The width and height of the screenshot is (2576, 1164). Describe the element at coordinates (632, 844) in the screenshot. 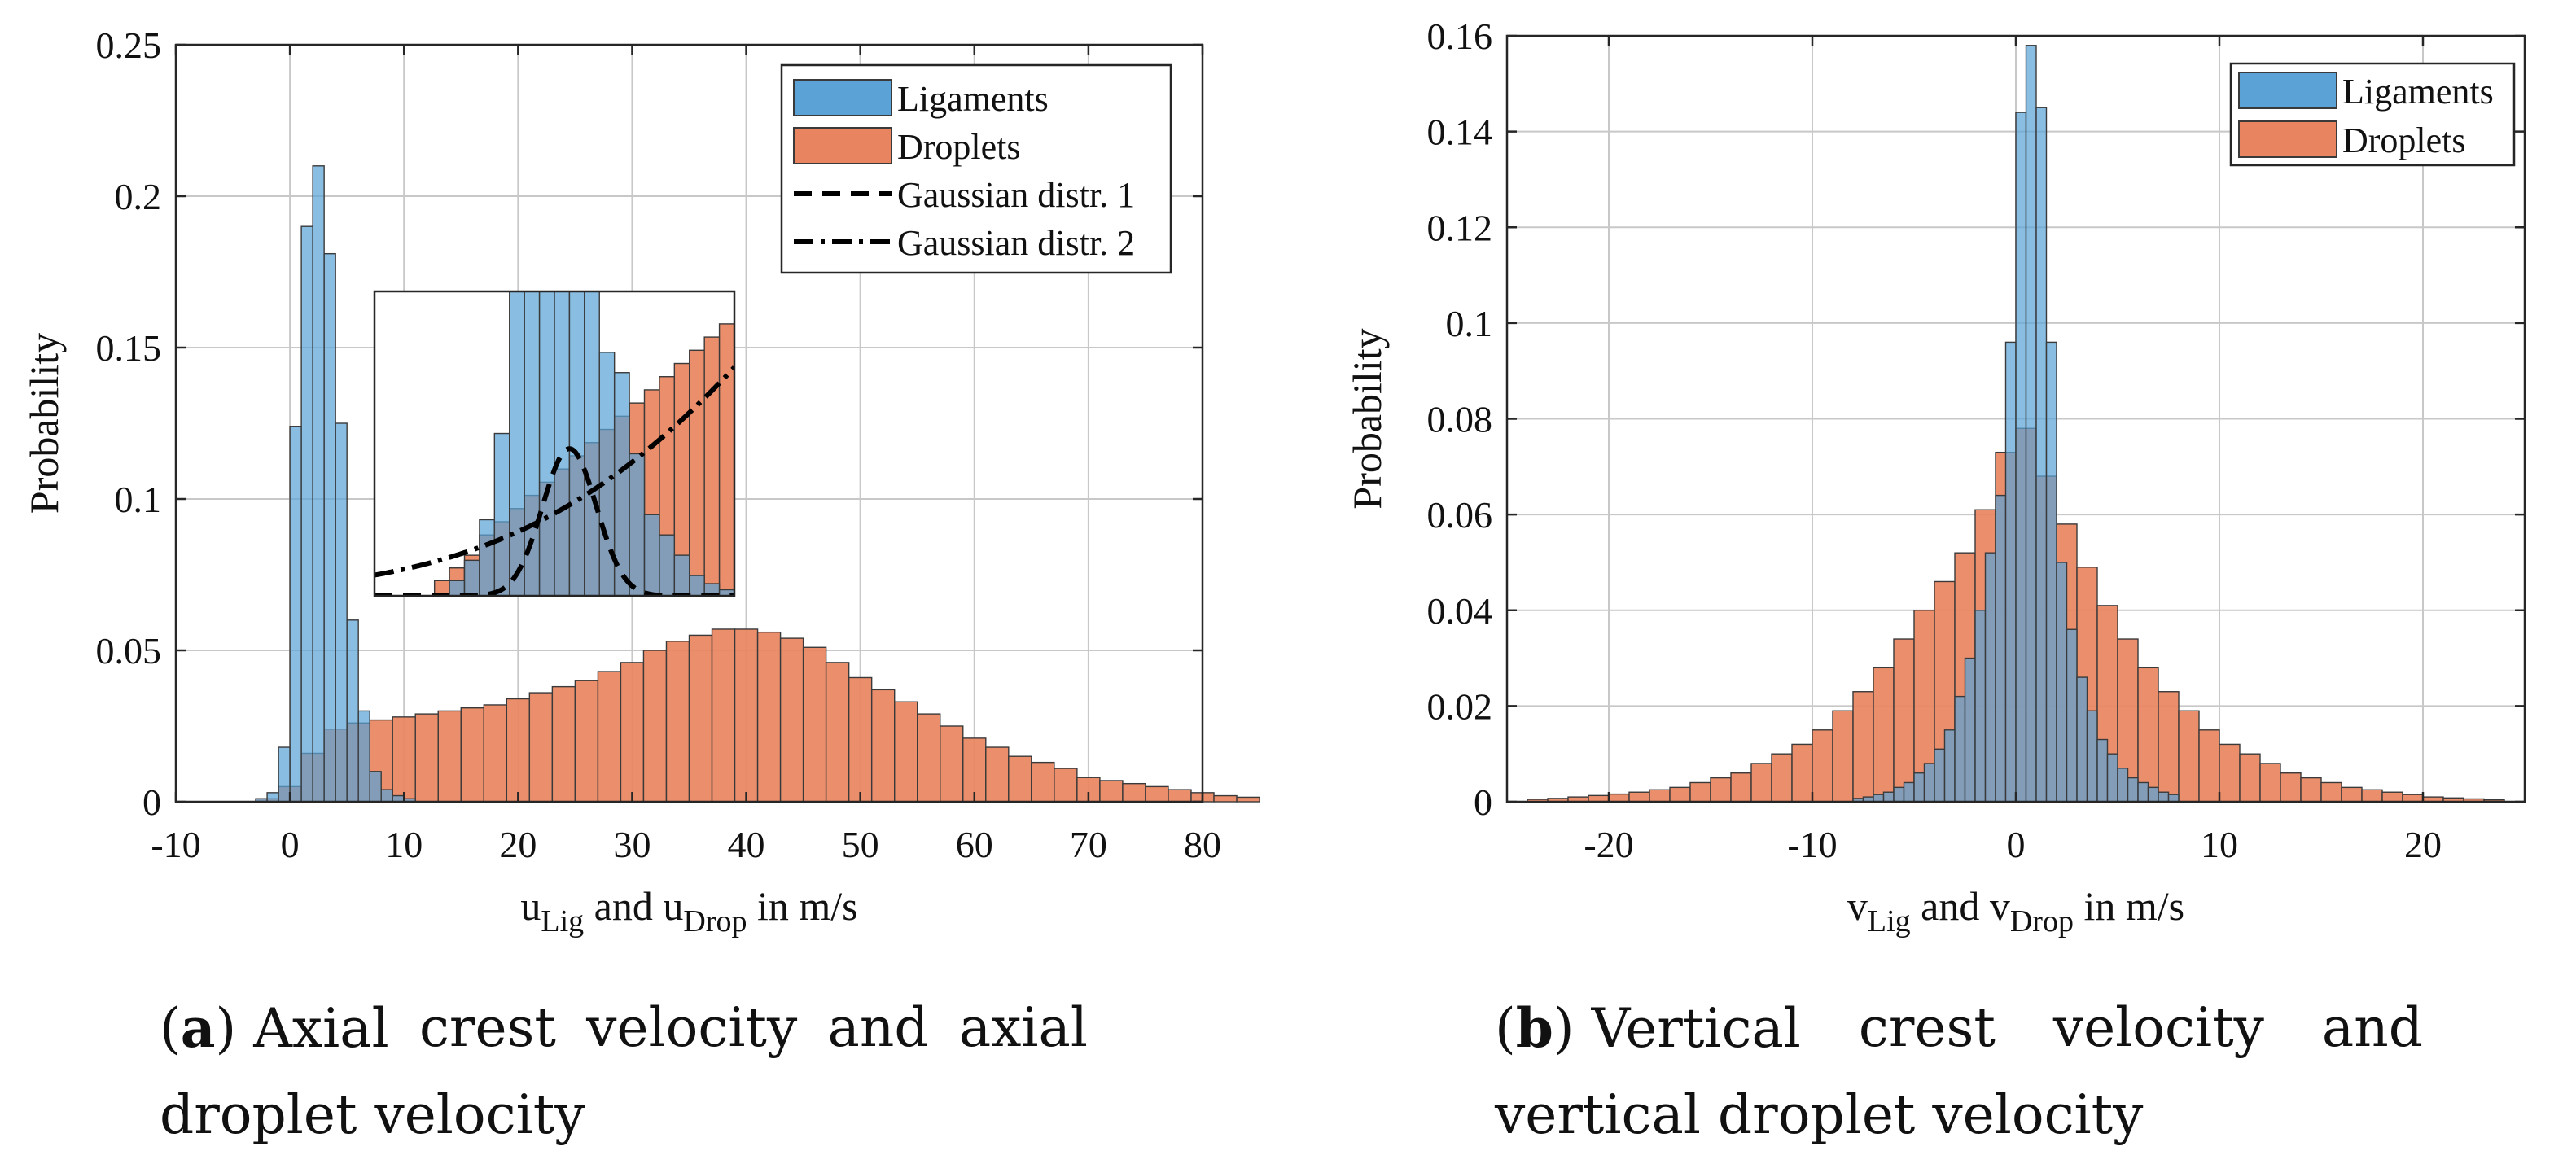

I see `x-tick-label: 30` at that location.